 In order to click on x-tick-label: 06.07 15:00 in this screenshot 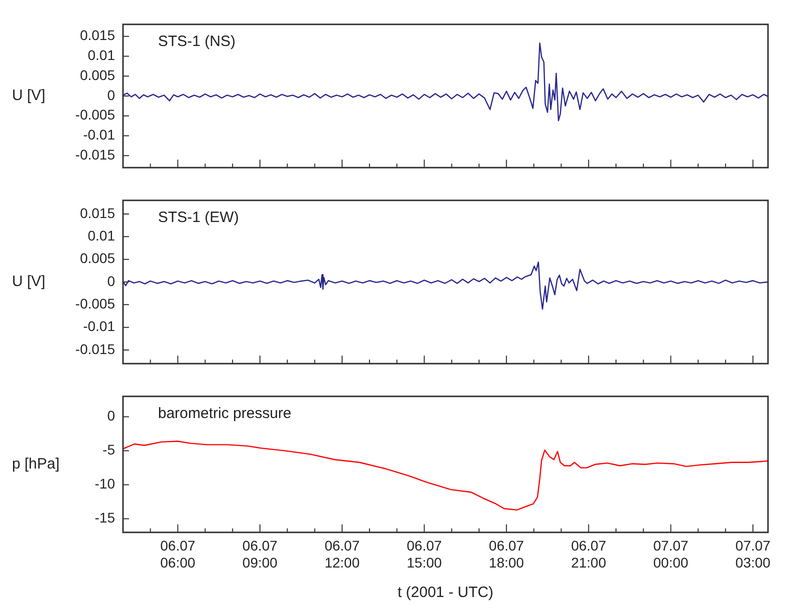, I will do `click(424, 554)`.